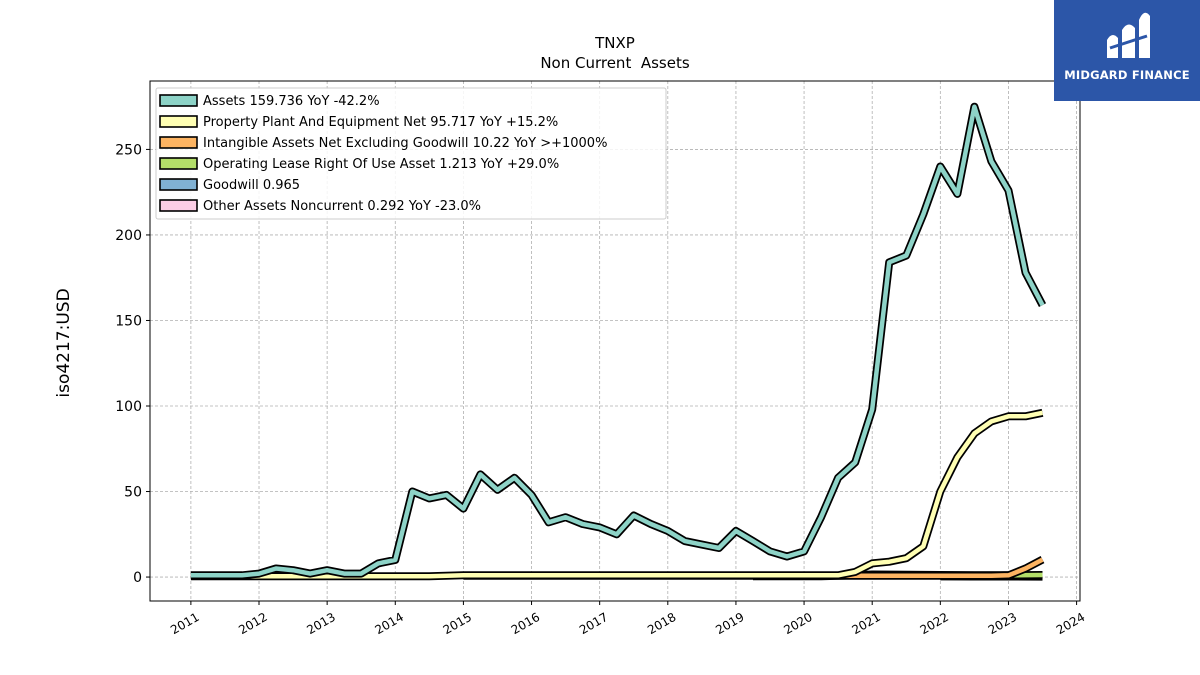  What do you see at coordinates (184, 623) in the screenshot?
I see `x-tick-label: 2011` at bounding box center [184, 623].